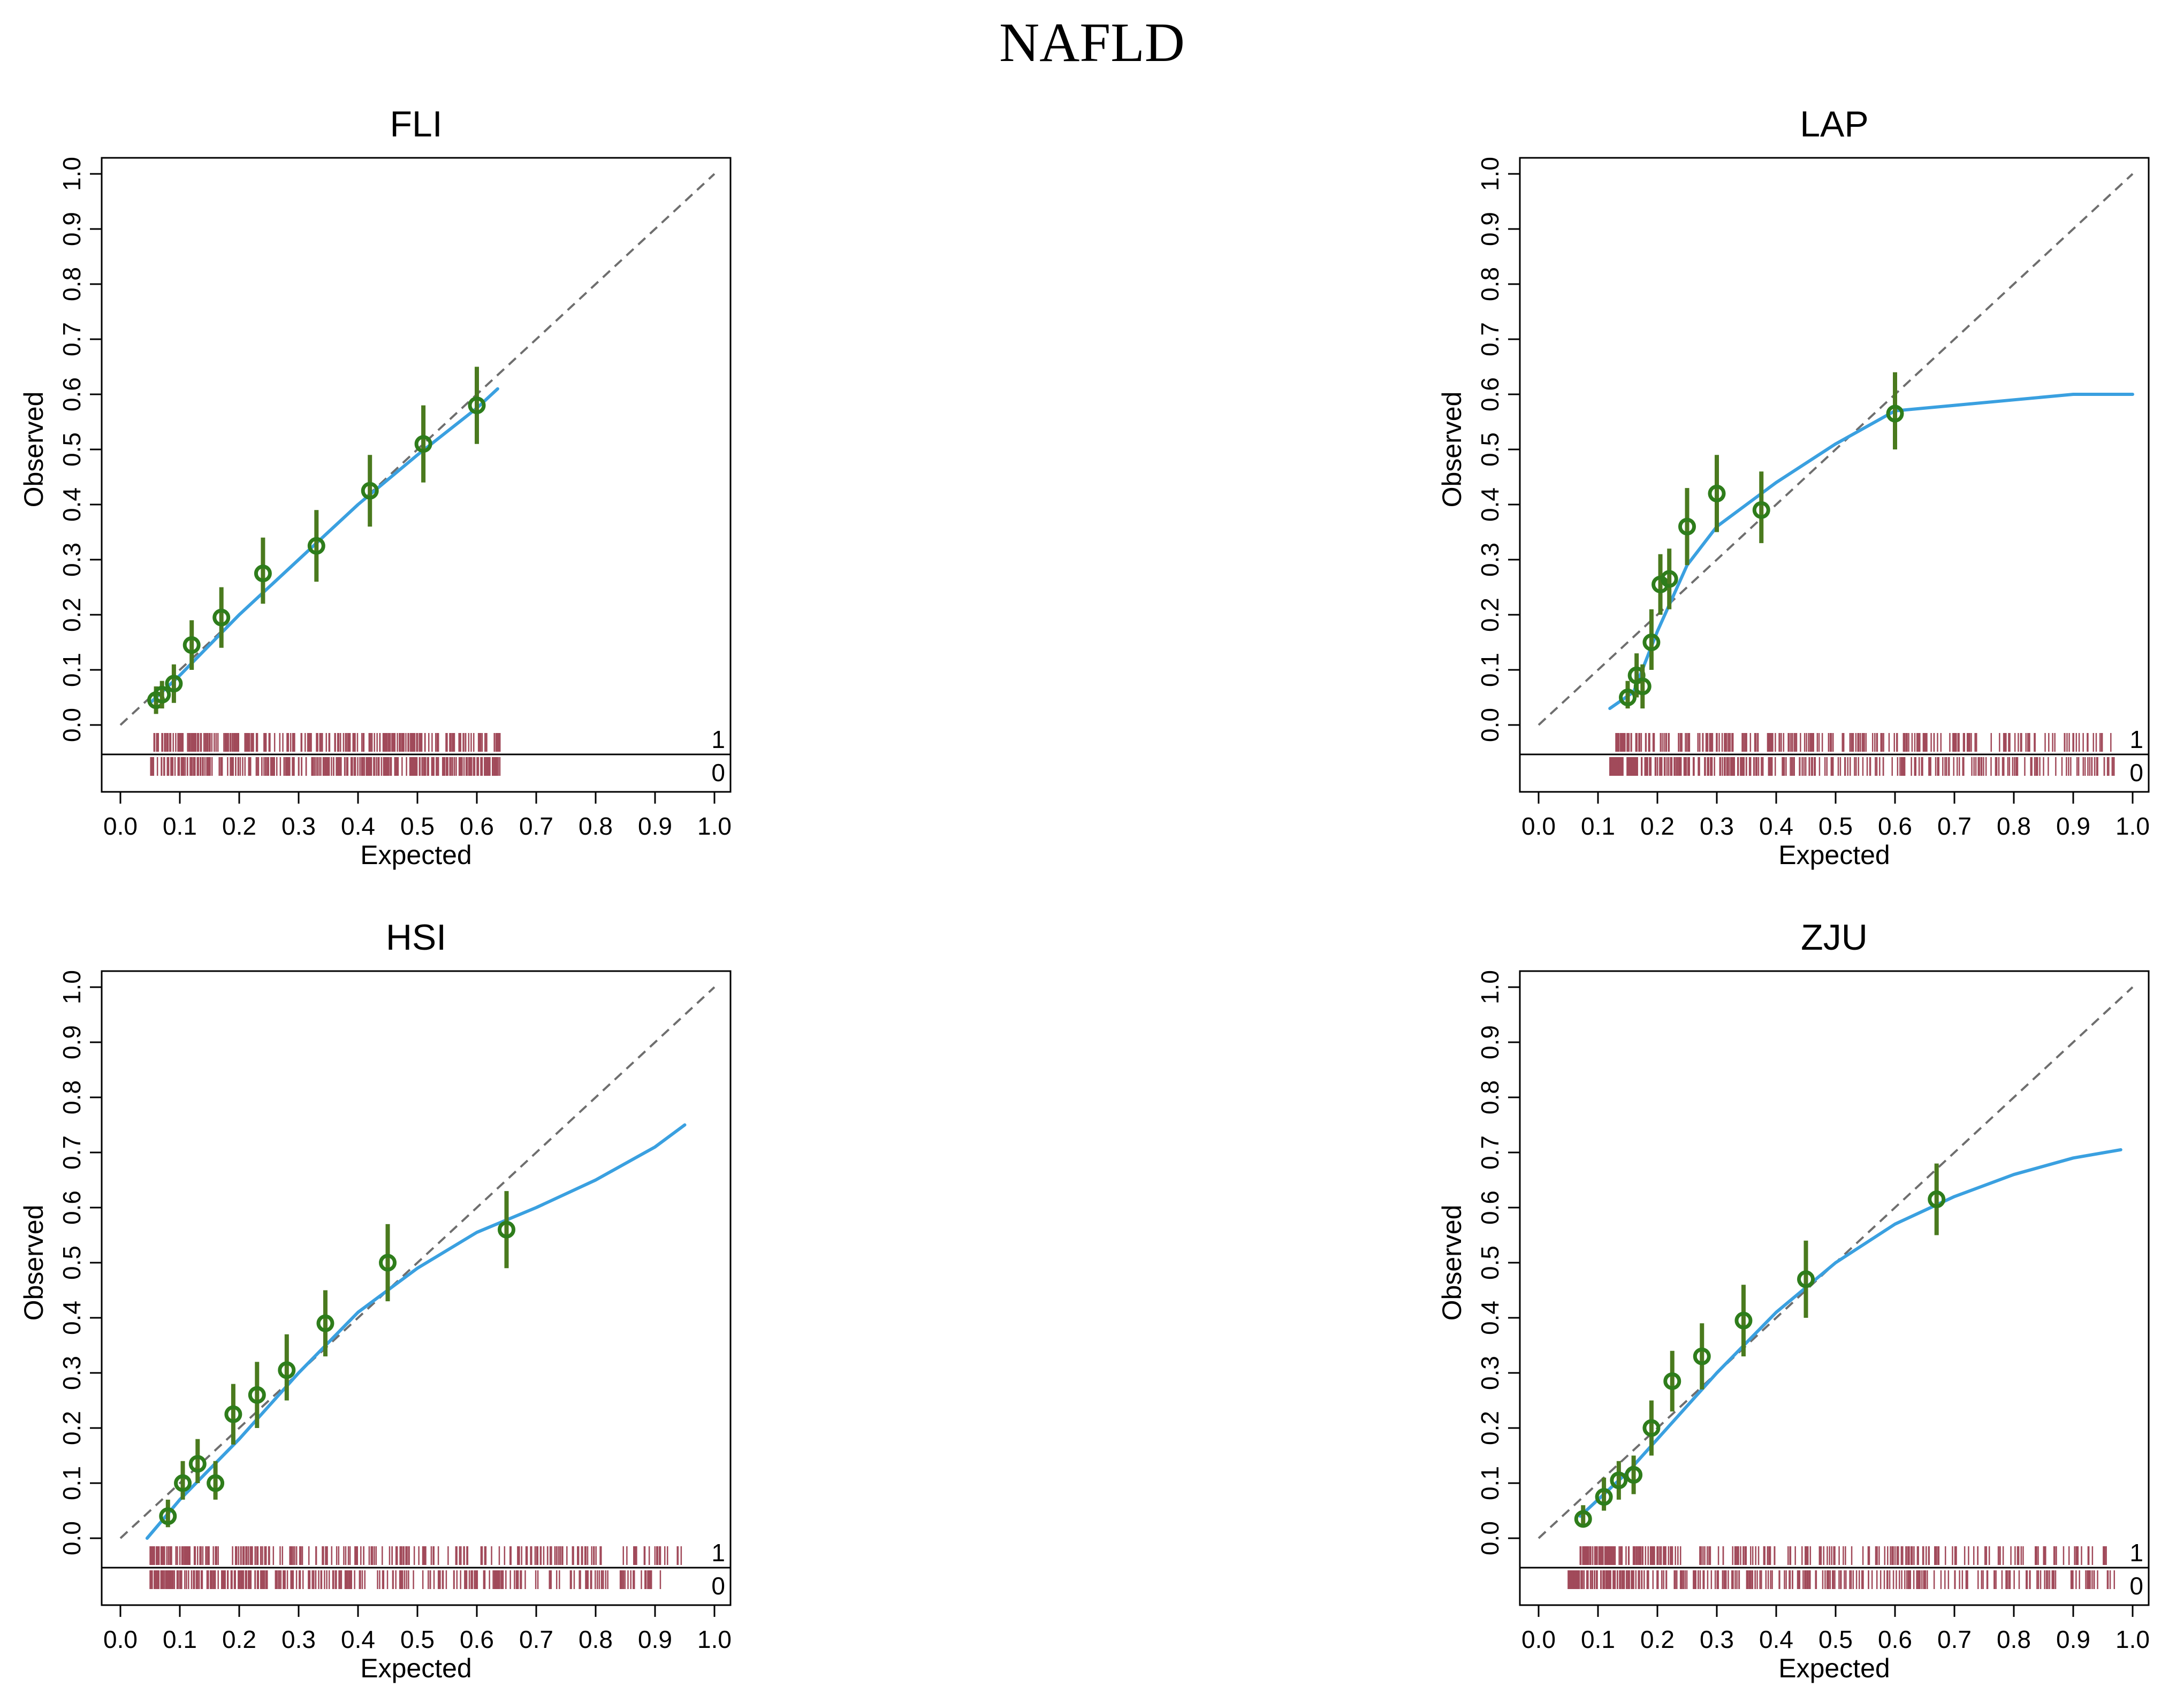 The height and width of the screenshot is (1695, 2184). I want to click on chart-2-x-tick-label: 0.7, so click(536, 1639).